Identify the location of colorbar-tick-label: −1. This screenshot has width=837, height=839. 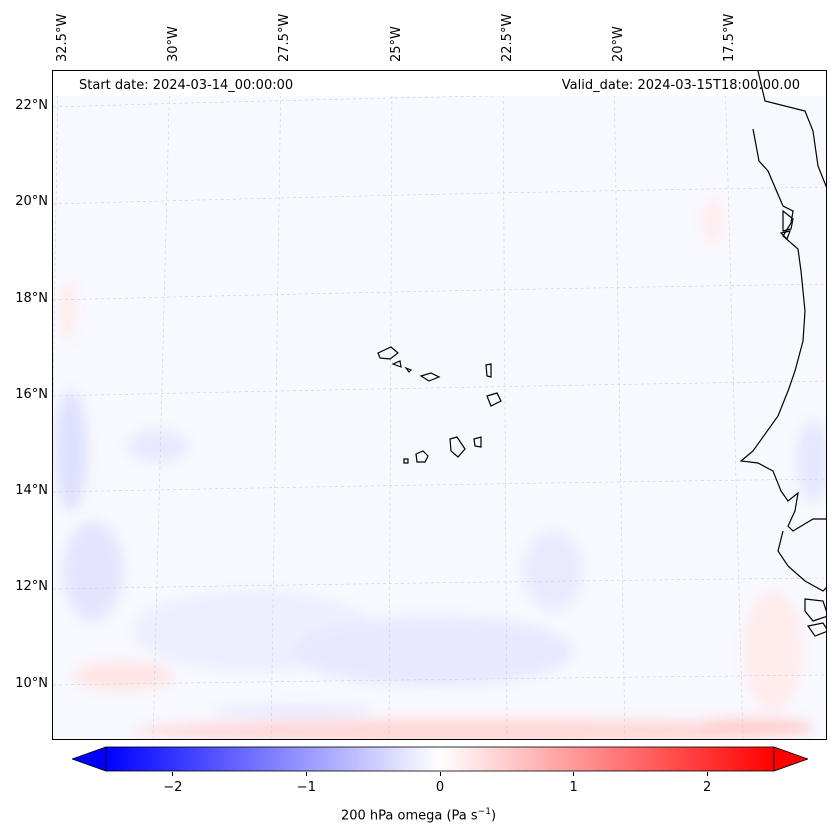
(306, 787).